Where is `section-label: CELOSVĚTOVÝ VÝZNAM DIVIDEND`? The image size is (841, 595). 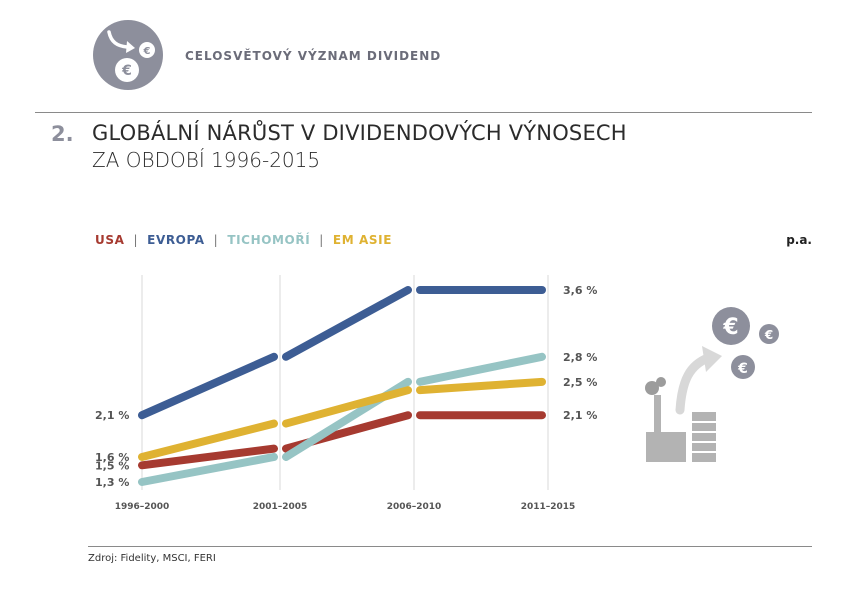 section-label: CELOSVĚTOVÝ VÝZNAM DIVIDEND is located at coordinates (313, 56).